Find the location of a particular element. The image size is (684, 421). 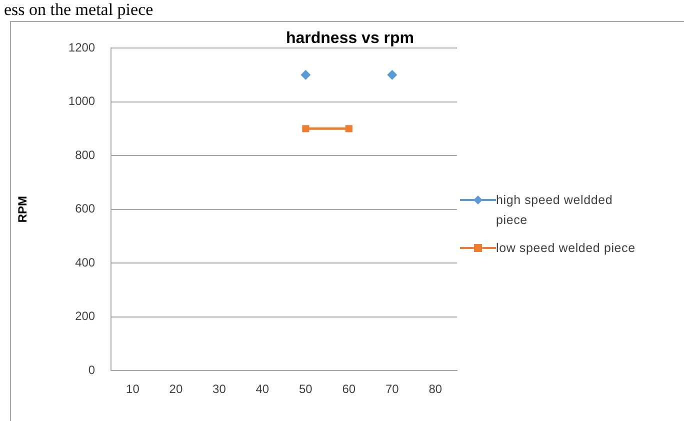

y-tick-label: 1200 is located at coordinates (82, 47).